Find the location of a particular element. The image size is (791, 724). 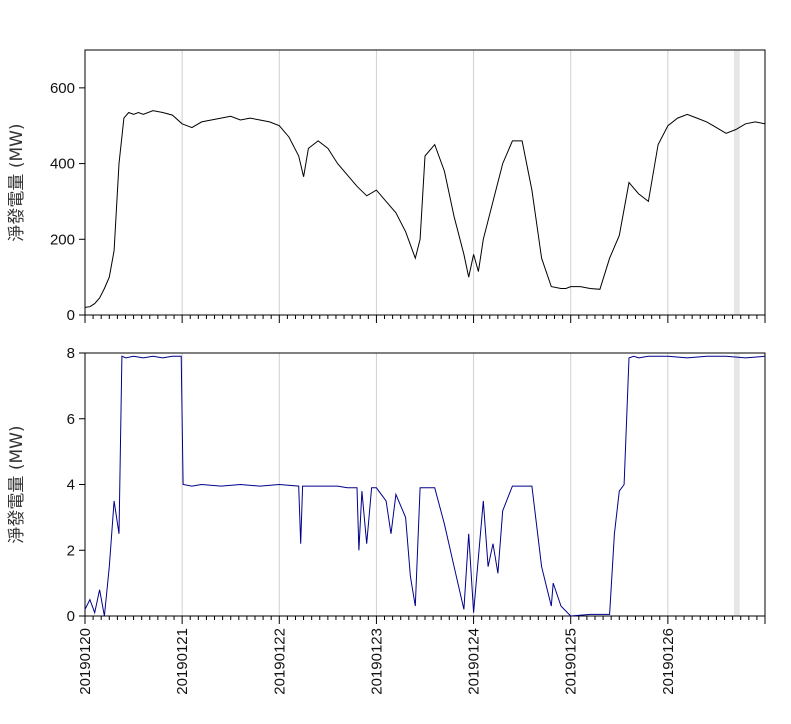

x-tick-label: 20190120 is located at coordinates (85, 661).